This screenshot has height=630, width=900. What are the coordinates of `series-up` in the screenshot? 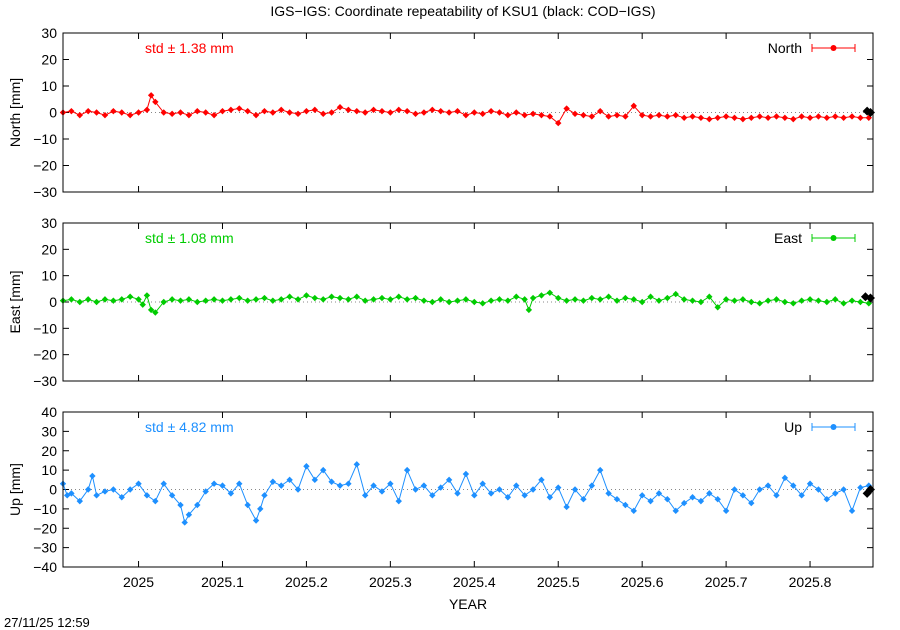 It's located at (466, 493).